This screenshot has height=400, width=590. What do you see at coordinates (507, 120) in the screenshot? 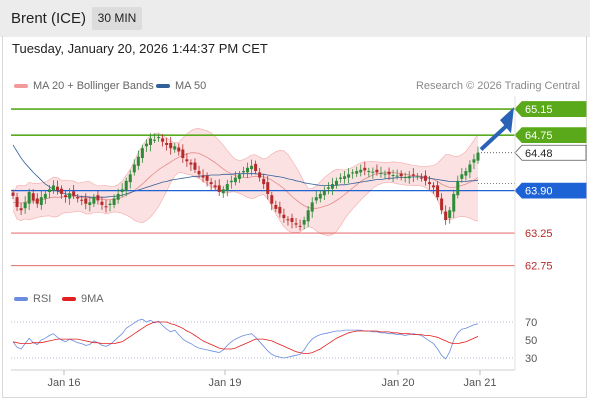
I see `forecast-arrow-head` at bounding box center [507, 120].